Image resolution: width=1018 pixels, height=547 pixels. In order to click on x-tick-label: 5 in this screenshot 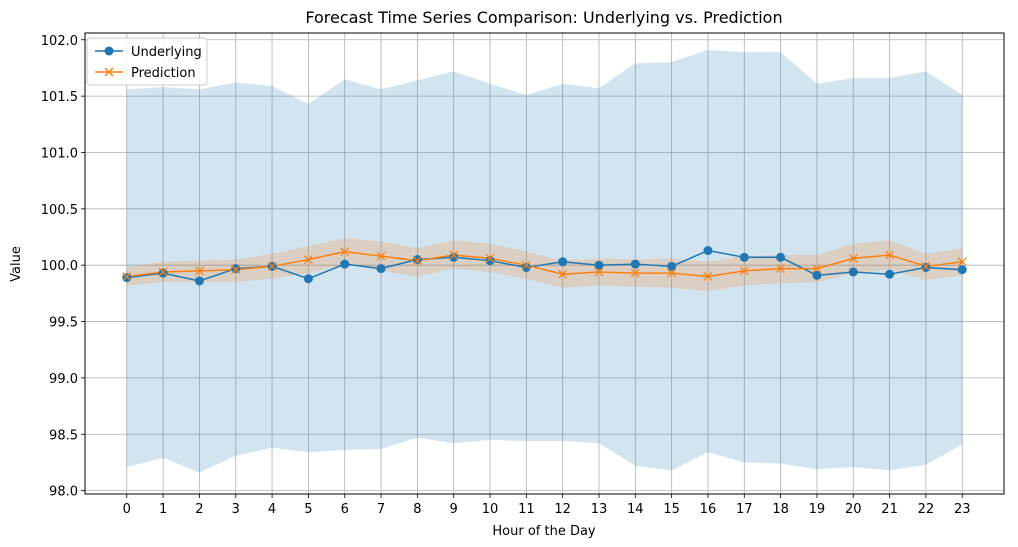, I will do `click(308, 509)`.